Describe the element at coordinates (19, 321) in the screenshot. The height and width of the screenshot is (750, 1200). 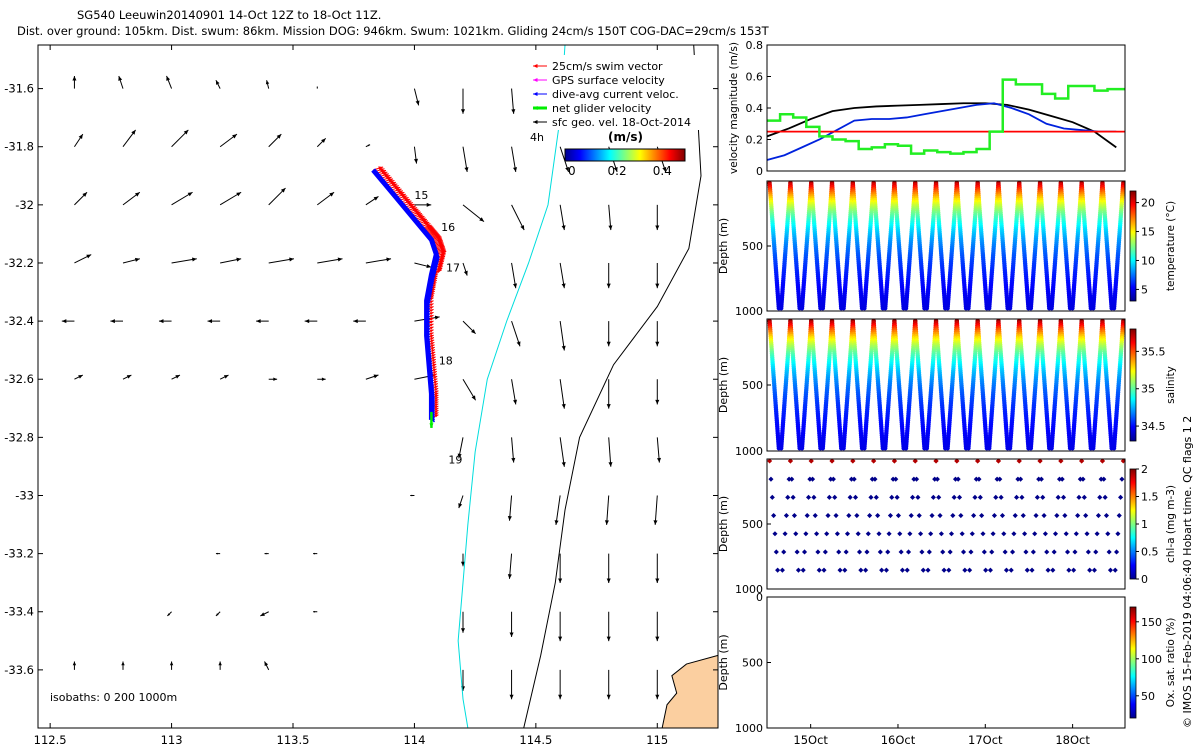
I see `y-tick-label: -32.4` at that location.